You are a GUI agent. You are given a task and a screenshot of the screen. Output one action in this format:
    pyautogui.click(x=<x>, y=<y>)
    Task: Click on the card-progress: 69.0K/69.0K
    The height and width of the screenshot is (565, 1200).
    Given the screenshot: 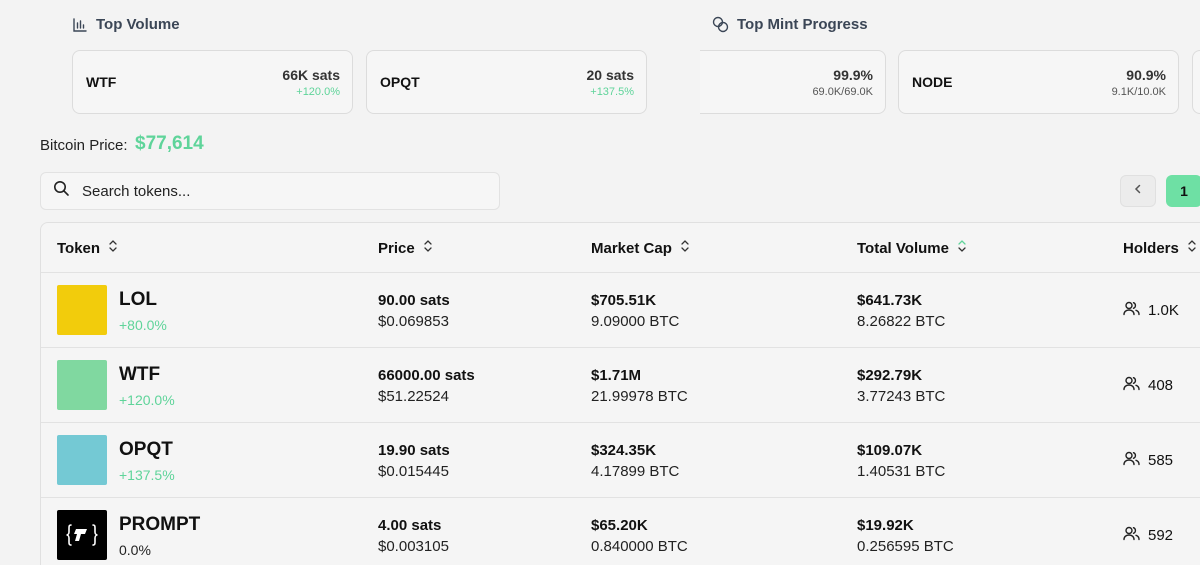 What is the action you would take?
    pyautogui.click(x=842, y=91)
    